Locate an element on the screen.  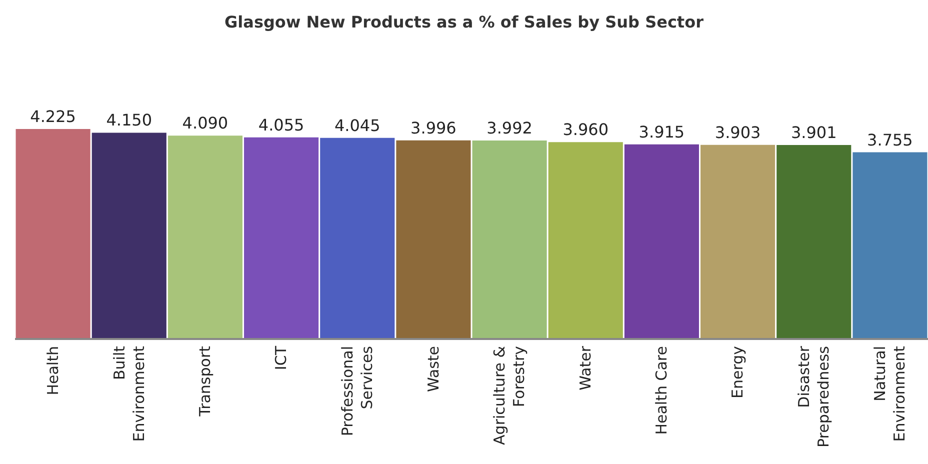
x-tick-label: Waste is located at coordinates (433, 369).